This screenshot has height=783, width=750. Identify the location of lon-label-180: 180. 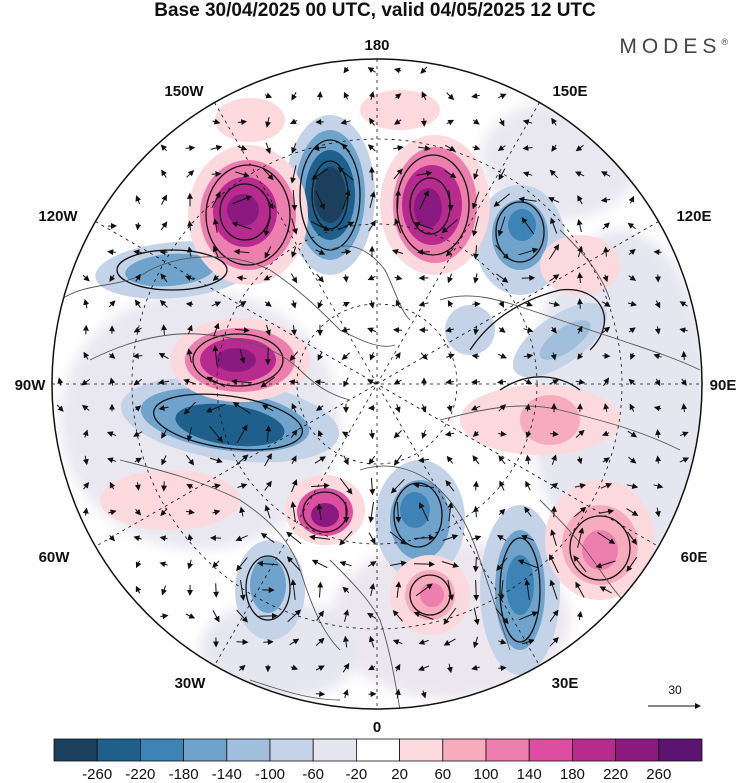
(376, 45).